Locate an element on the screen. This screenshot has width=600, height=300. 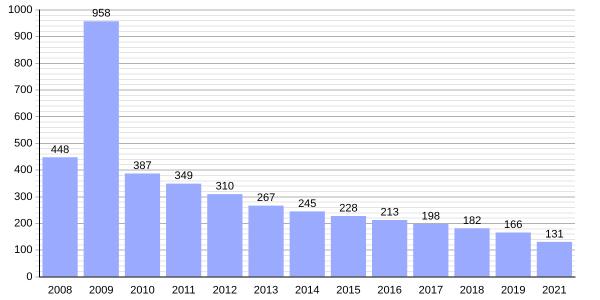
y-tick-label: 1000 is located at coordinates (20, 10).